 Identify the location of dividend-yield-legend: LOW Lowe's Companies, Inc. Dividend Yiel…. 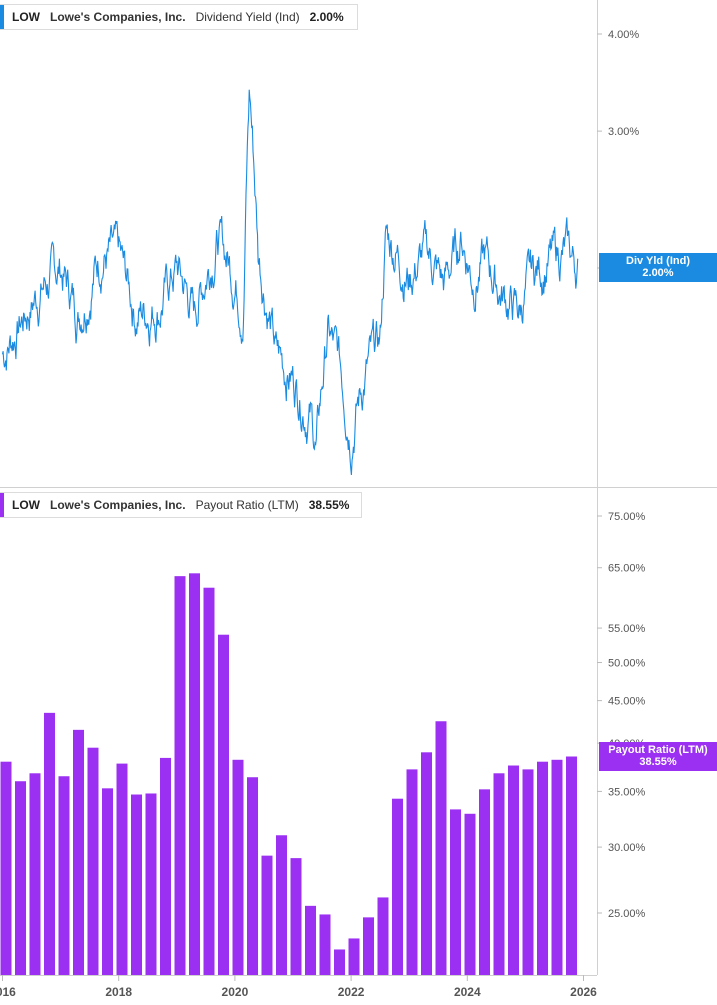
(179, 17).